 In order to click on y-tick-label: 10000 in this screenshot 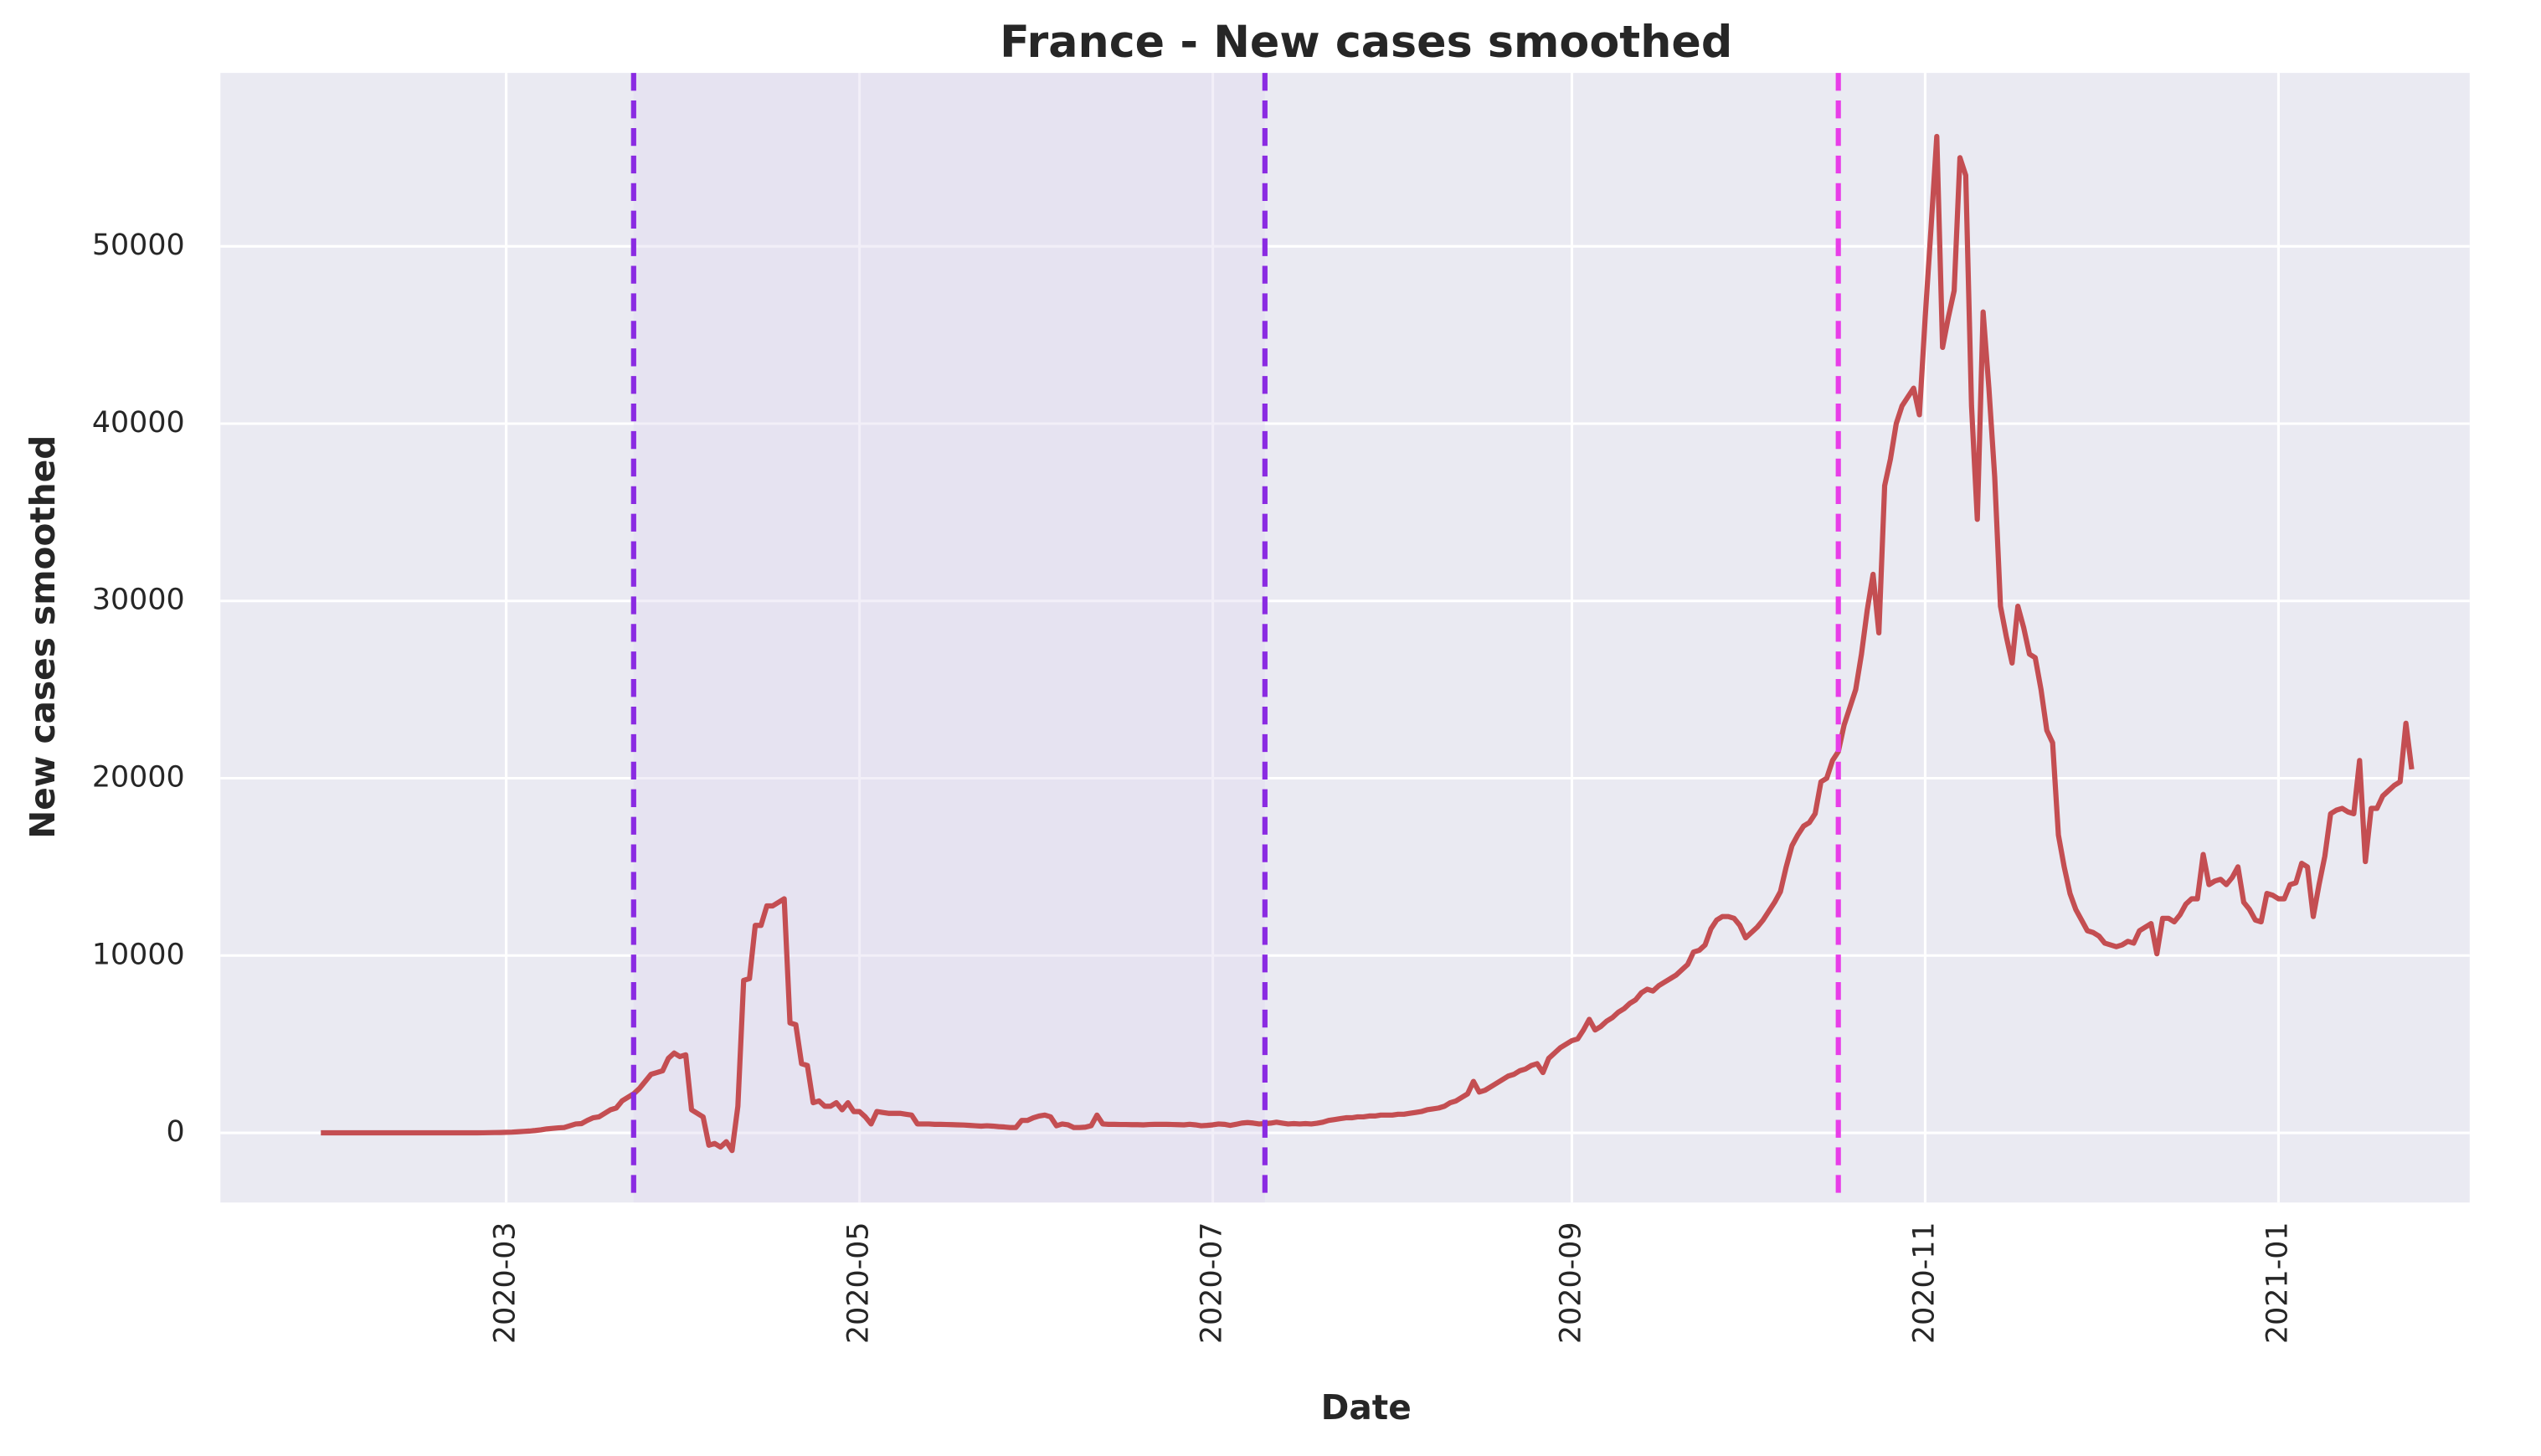, I will do `click(138, 954)`.